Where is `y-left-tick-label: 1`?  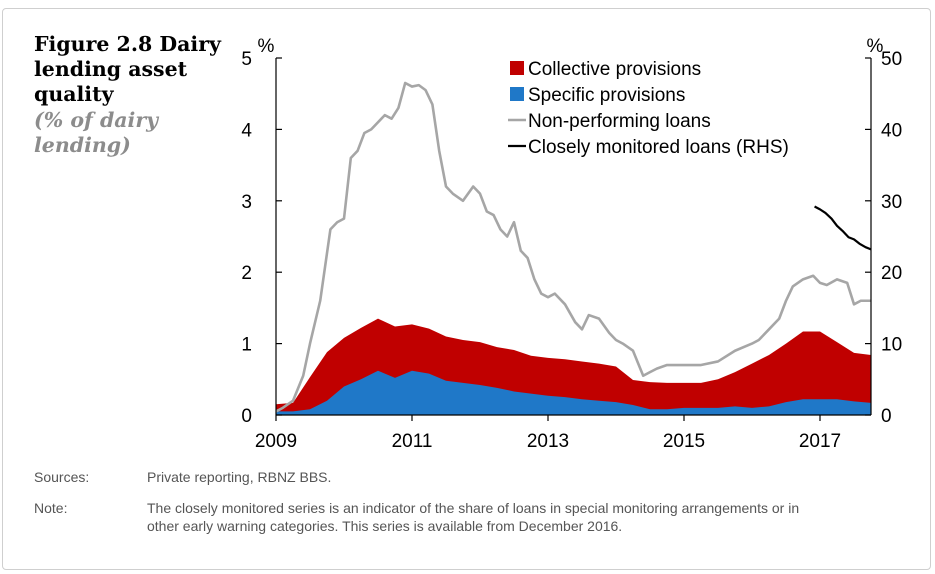
y-left-tick-label: 1 is located at coordinates (246, 345).